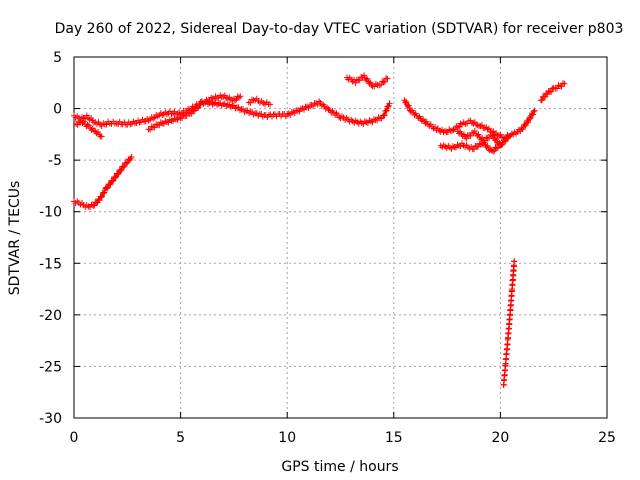  What do you see at coordinates (57, 58) in the screenshot?
I see `y-tick-label: 5` at bounding box center [57, 58].